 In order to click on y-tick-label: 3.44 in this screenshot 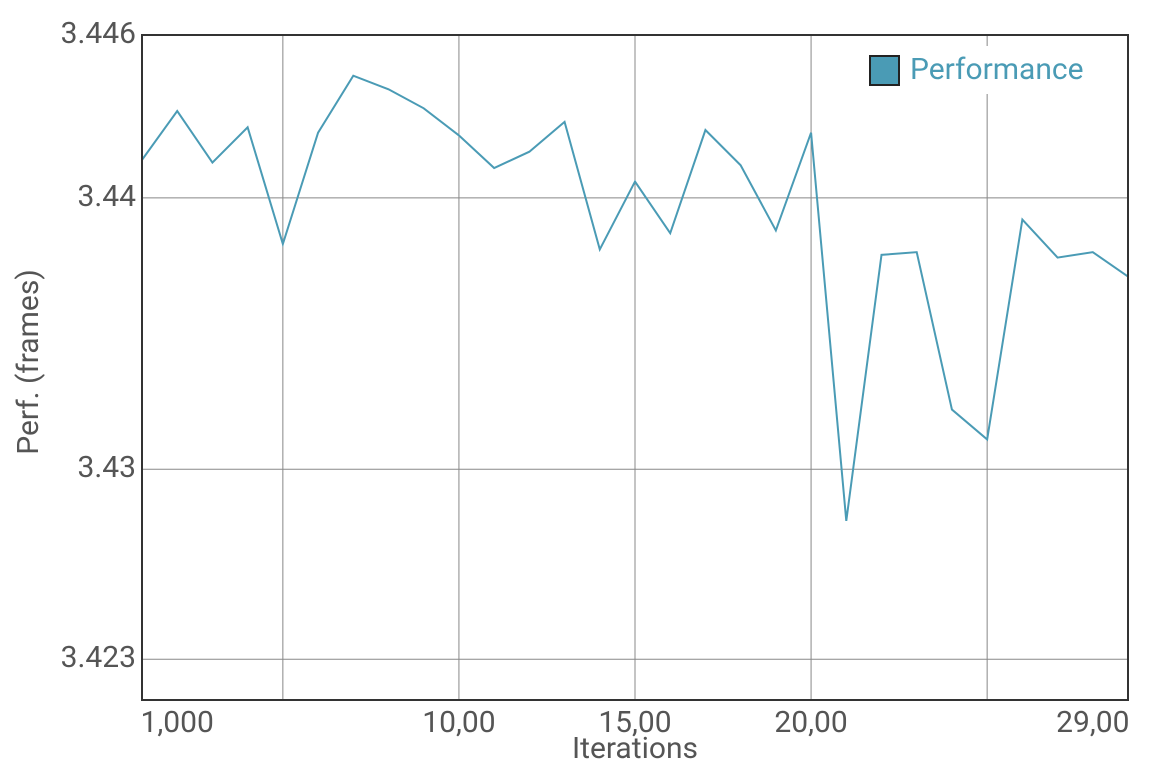, I will do `click(107, 196)`.